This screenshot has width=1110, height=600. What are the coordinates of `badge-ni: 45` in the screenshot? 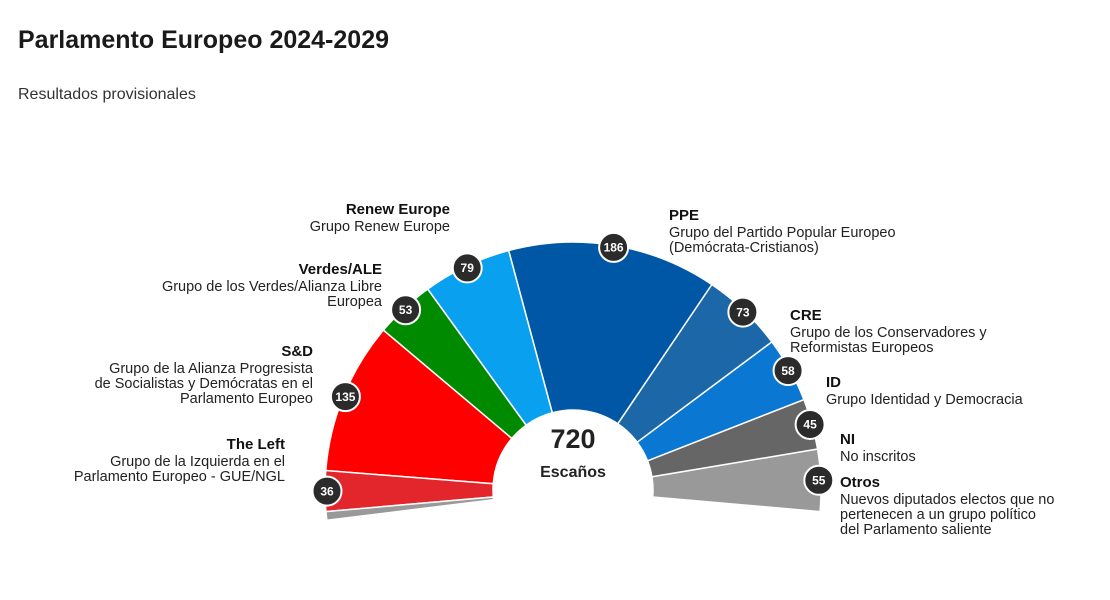 It's located at (810, 424).